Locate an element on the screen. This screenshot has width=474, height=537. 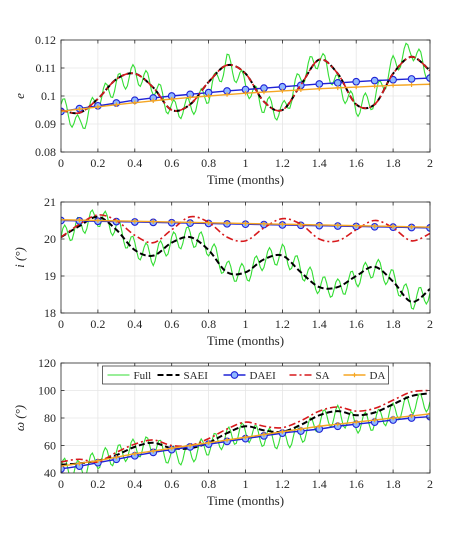
x-tick-label: 1 is located at coordinates (246, 324).